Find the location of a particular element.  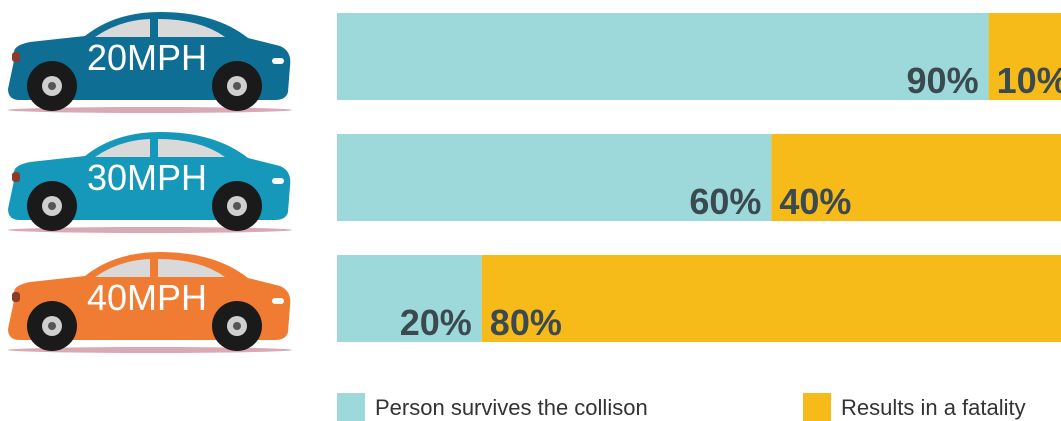

category-label: 20MPH is located at coordinates (147, 57).